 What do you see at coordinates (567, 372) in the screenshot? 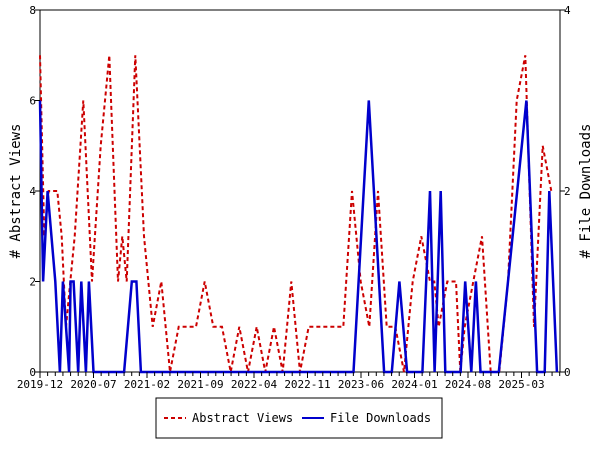
I see `y-right-tick-label: 0` at bounding box center [567, 372].